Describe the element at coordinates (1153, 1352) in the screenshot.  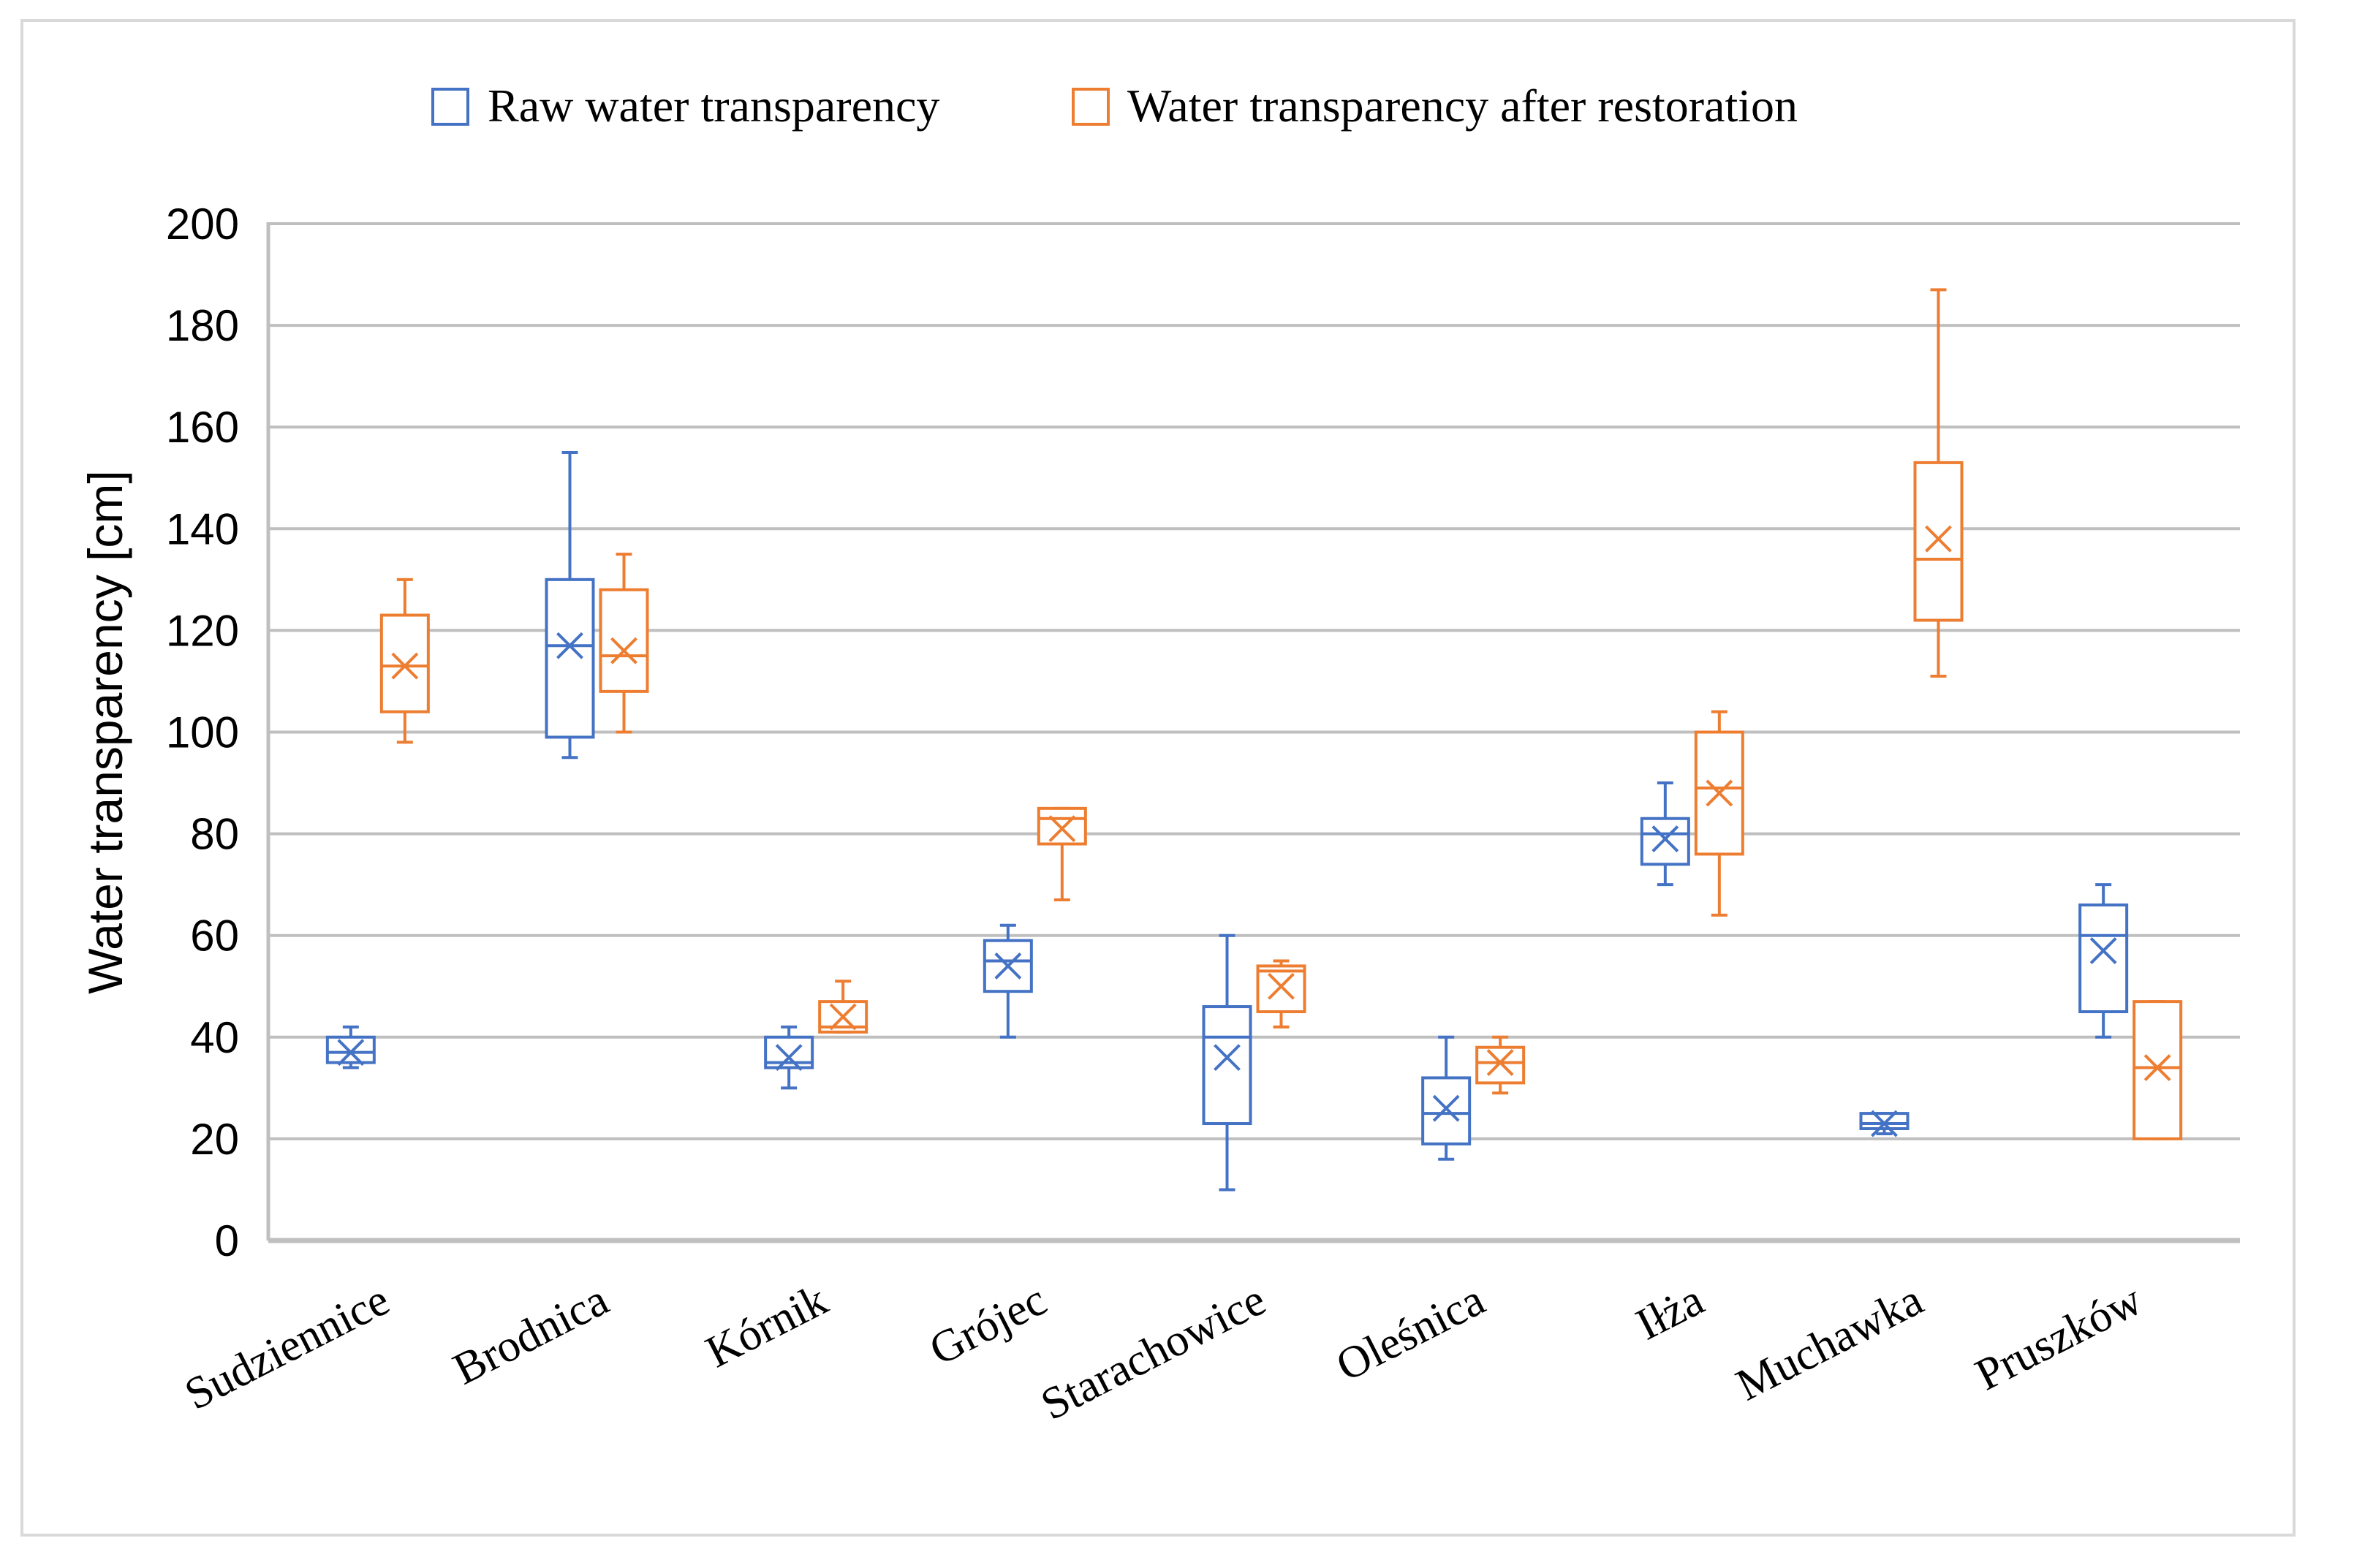
I see `x-category-label: Starachowice` at that location.